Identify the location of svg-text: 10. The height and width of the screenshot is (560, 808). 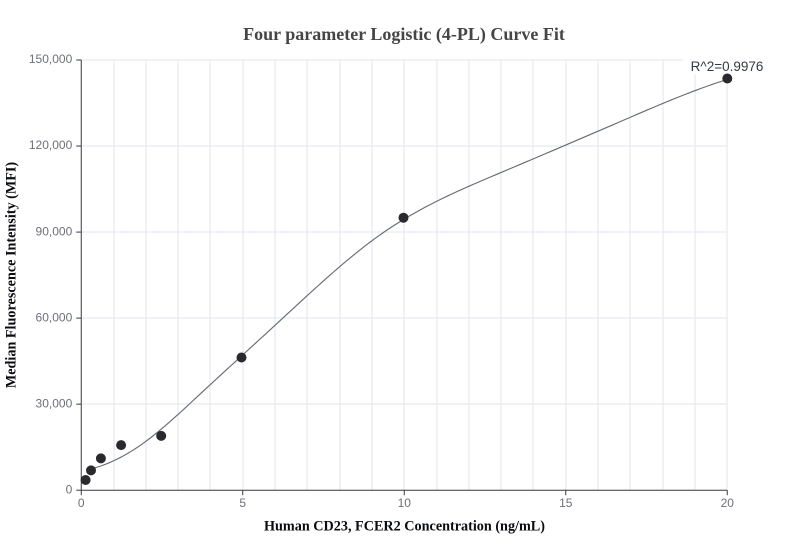
(405, 503).